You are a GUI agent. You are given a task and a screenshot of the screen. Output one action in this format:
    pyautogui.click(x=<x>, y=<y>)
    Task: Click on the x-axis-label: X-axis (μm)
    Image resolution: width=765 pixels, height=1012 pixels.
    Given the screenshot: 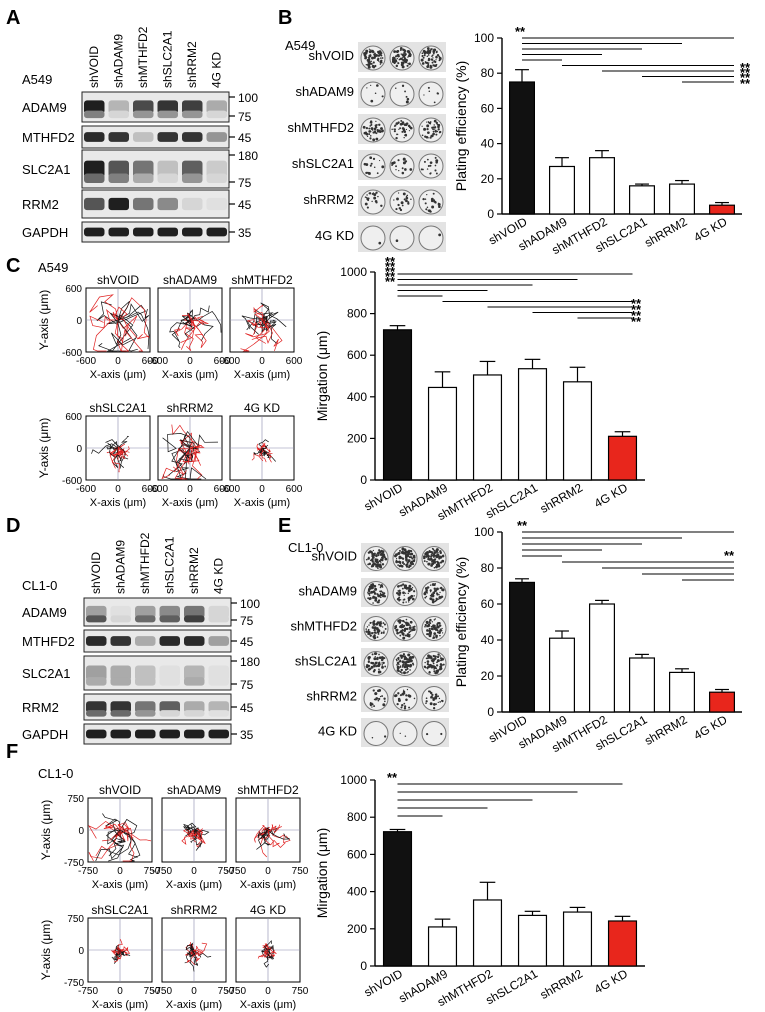 What is the action you would take?
    pyautogui.click(x=262, y=375)
    